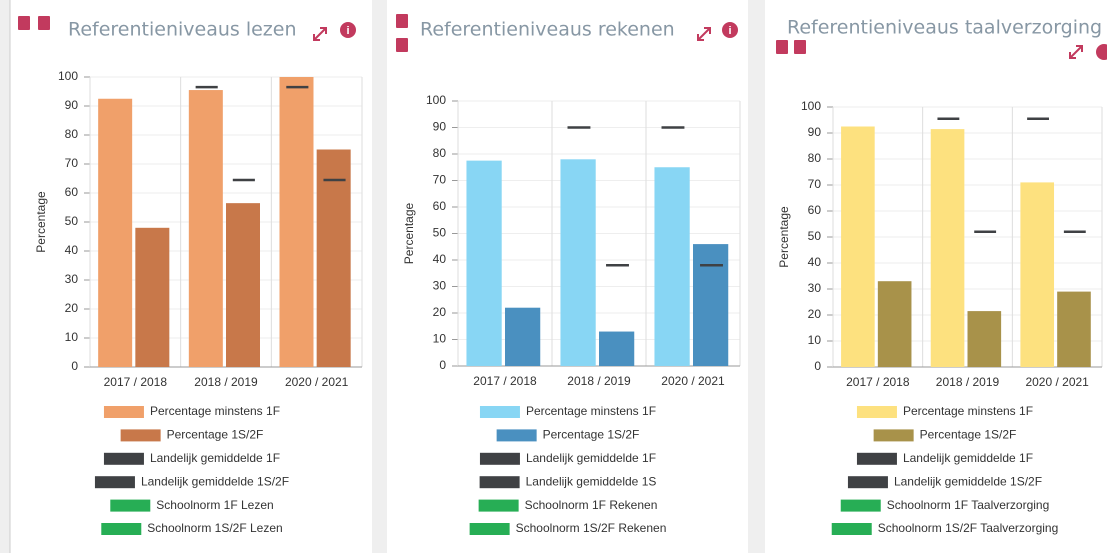  Describe the element at coordinates (1101, 52) in the screenshot. I see `info-icon` at that location.